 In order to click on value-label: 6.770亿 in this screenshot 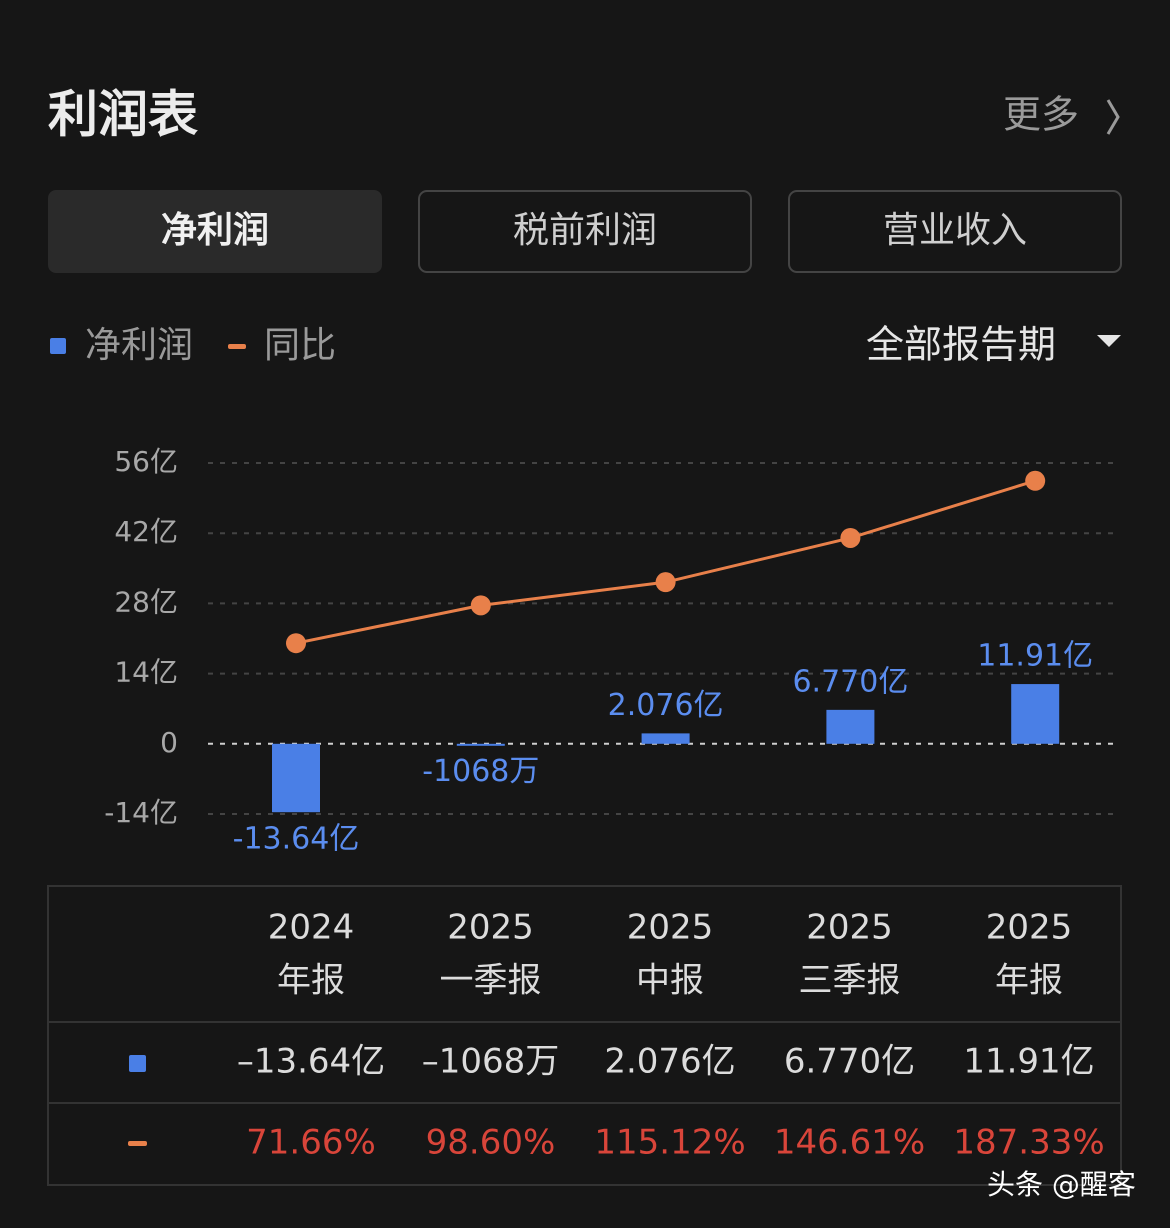, I will do `click(850, 681)`.